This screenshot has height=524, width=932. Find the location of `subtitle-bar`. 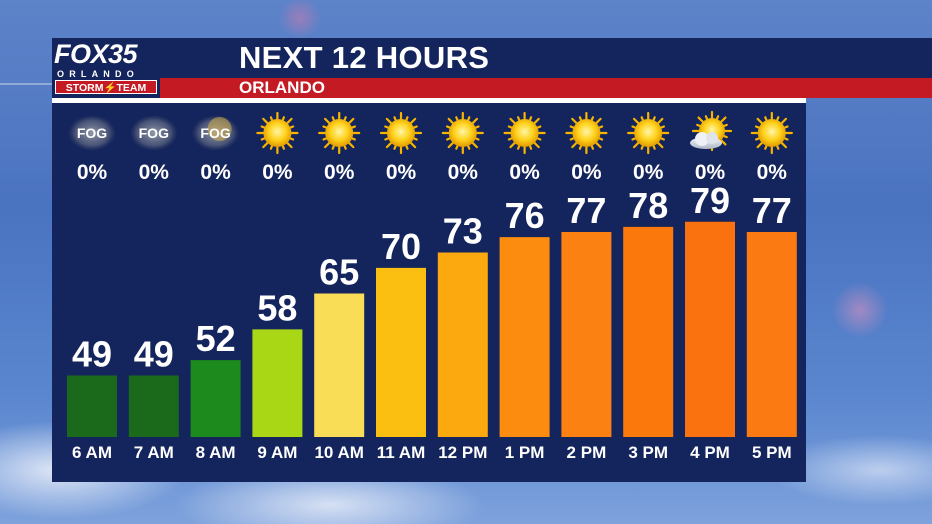

subtitle-bar is located at coordinates (492, 88).